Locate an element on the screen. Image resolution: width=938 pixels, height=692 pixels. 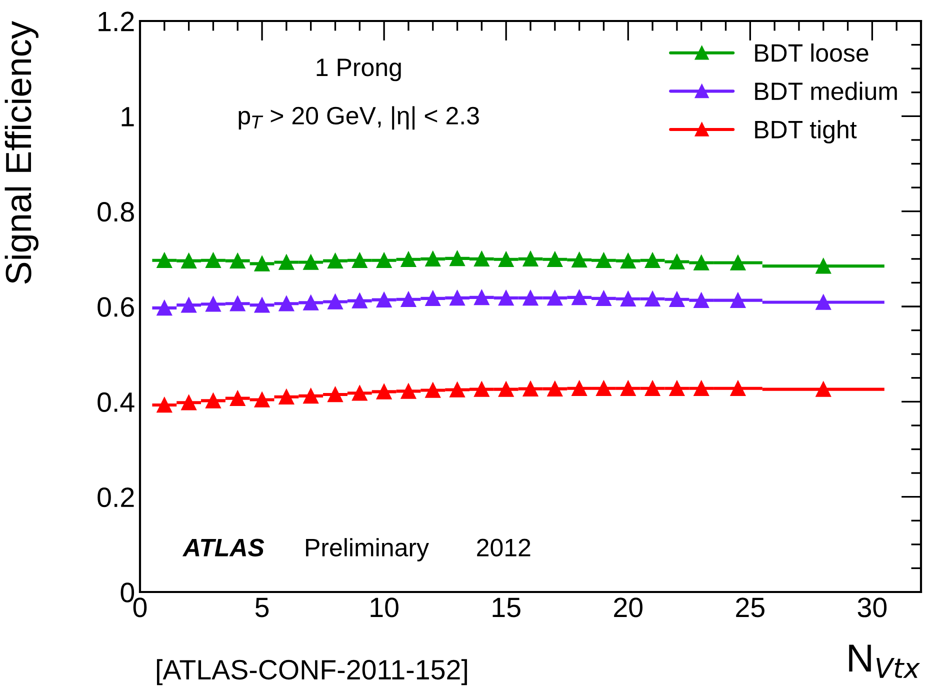
legend-label: BDT medium is located at coordinates (826, 91).